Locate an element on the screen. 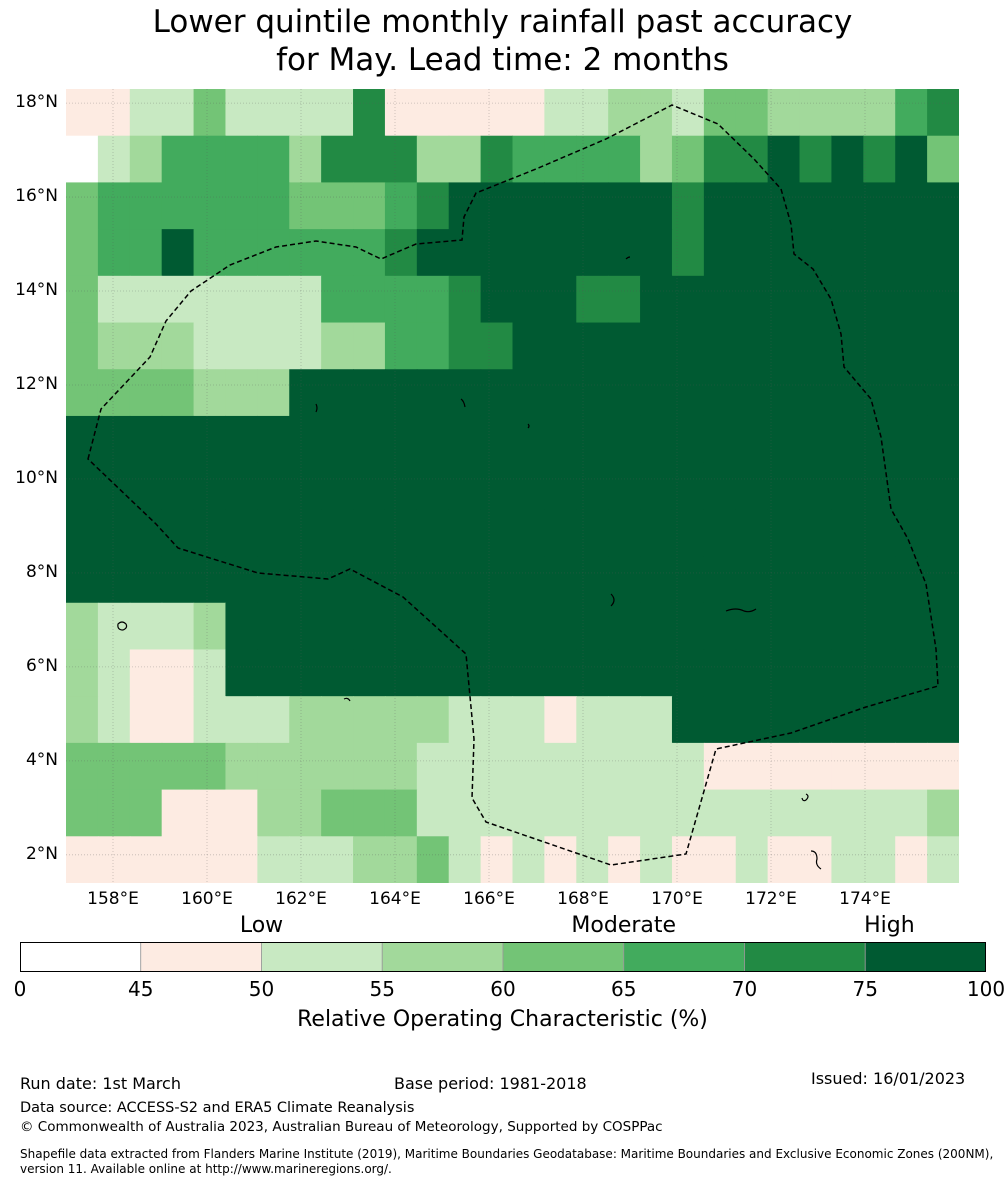  colorbar-tick-label: 55 is located at coordinates (382, 989).